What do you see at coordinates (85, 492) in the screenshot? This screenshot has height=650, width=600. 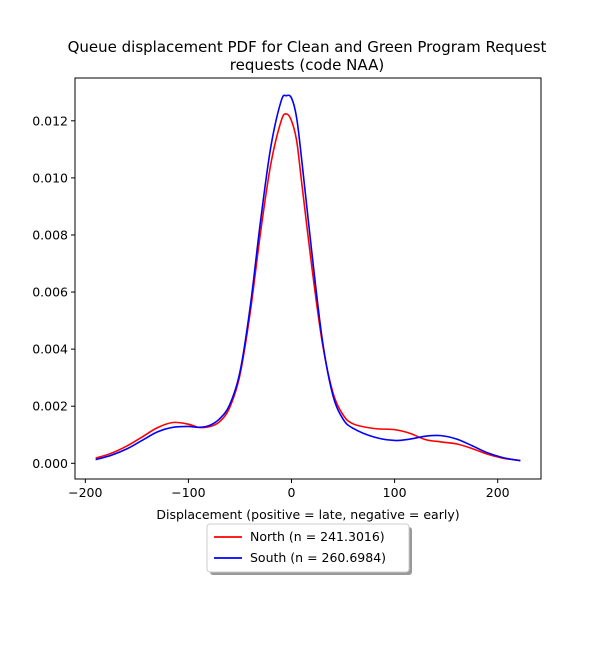 I see `x-tick-label: −200` at bounding box center [85, 492].